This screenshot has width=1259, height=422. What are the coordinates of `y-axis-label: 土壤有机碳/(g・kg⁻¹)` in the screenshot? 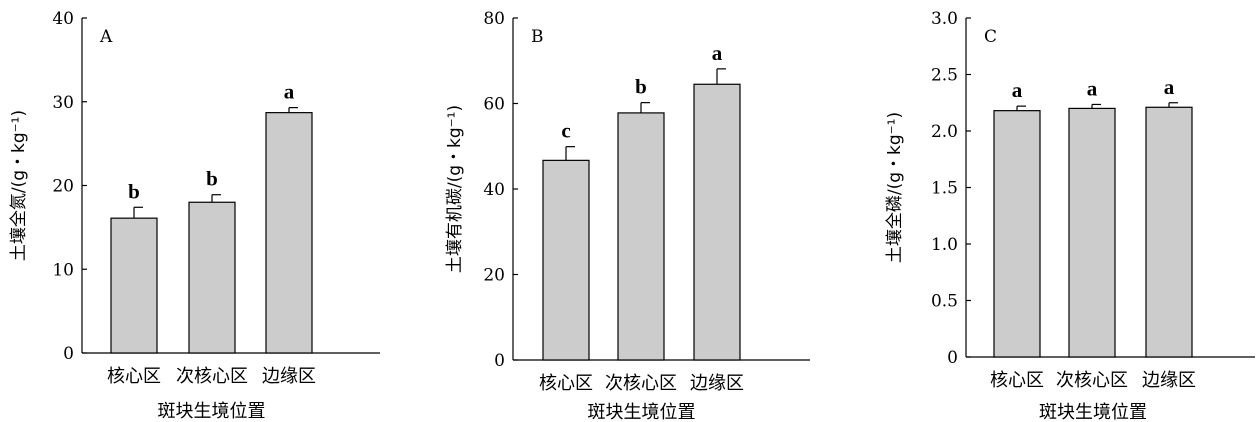 It's located at (454, 189).